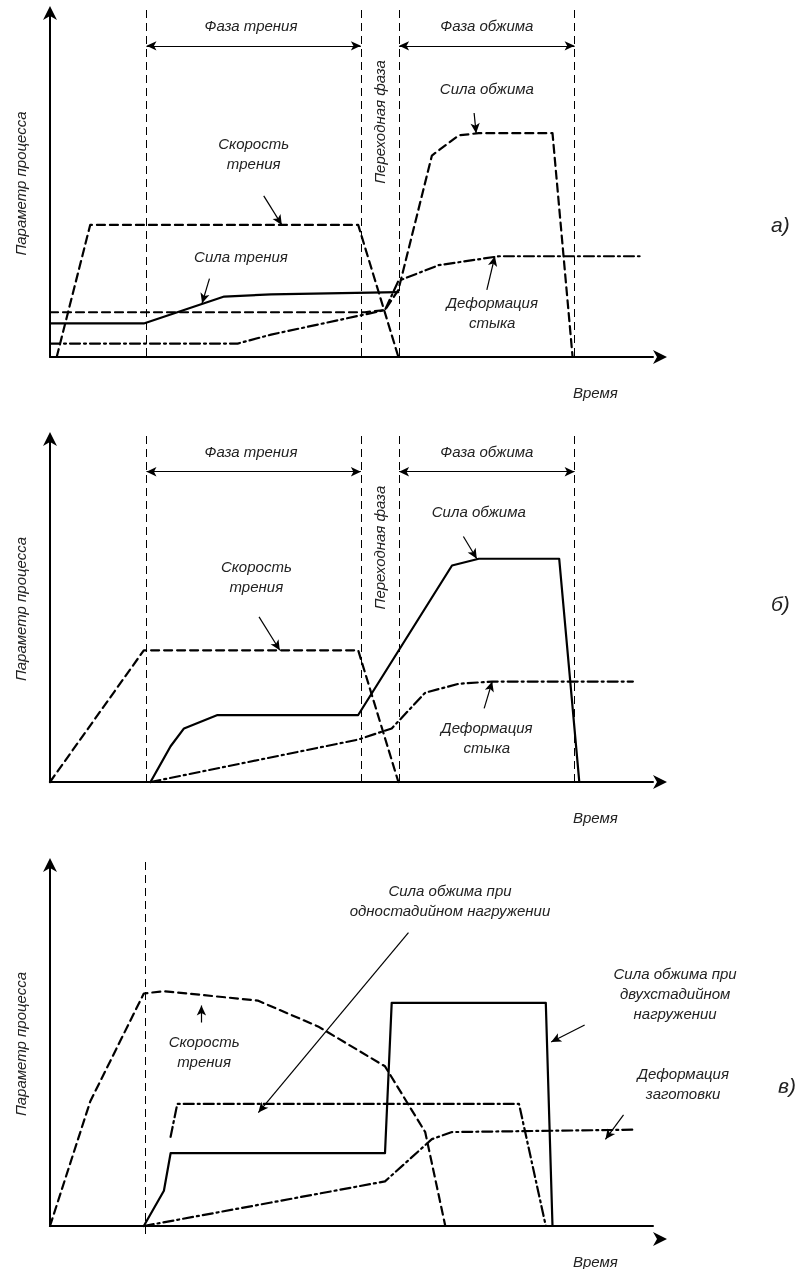 This screenshot has width=808, height=1269. I want to click on text: Сила обжима при одностадийном нагружении, so click(450, 901).